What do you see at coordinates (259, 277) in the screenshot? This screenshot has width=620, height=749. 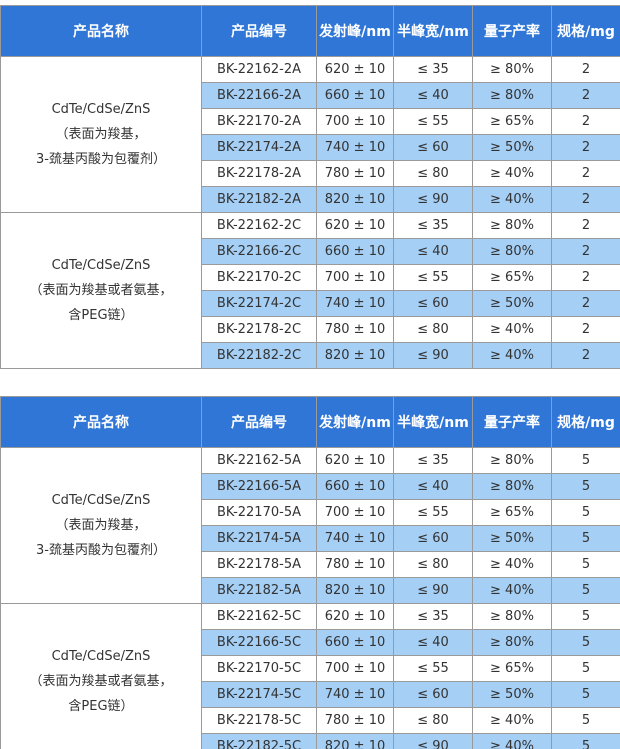 I see `cell: BK-22170-2C` at bounding box center [259, 277].